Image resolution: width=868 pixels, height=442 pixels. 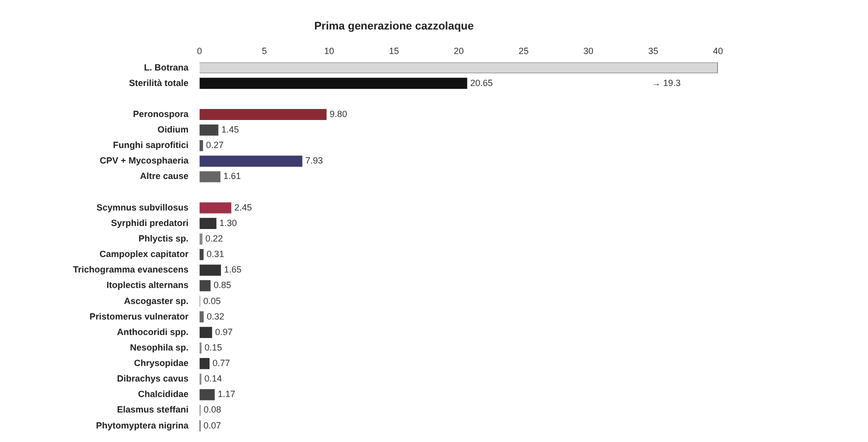 I want to click on y-tick-label: Funghi saprofitici, so click(x=151, y=145).